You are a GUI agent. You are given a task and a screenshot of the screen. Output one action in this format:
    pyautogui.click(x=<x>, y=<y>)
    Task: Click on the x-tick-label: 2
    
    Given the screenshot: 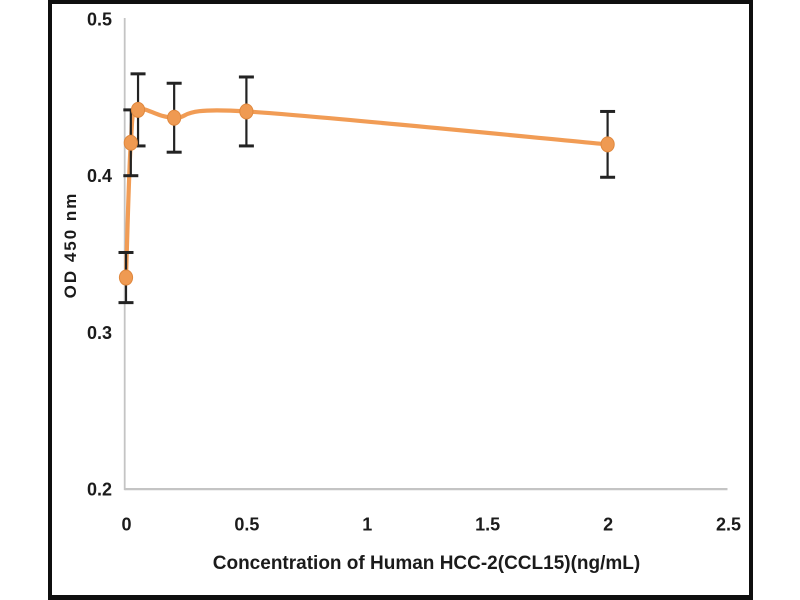 What is the action you would take?
    pyautogui.click(x=608, y=525)
    